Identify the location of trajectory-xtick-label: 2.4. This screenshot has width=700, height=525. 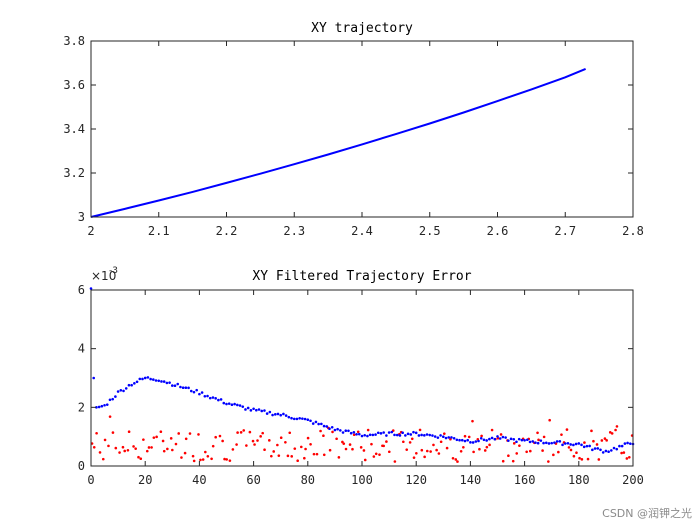
(362, 231).